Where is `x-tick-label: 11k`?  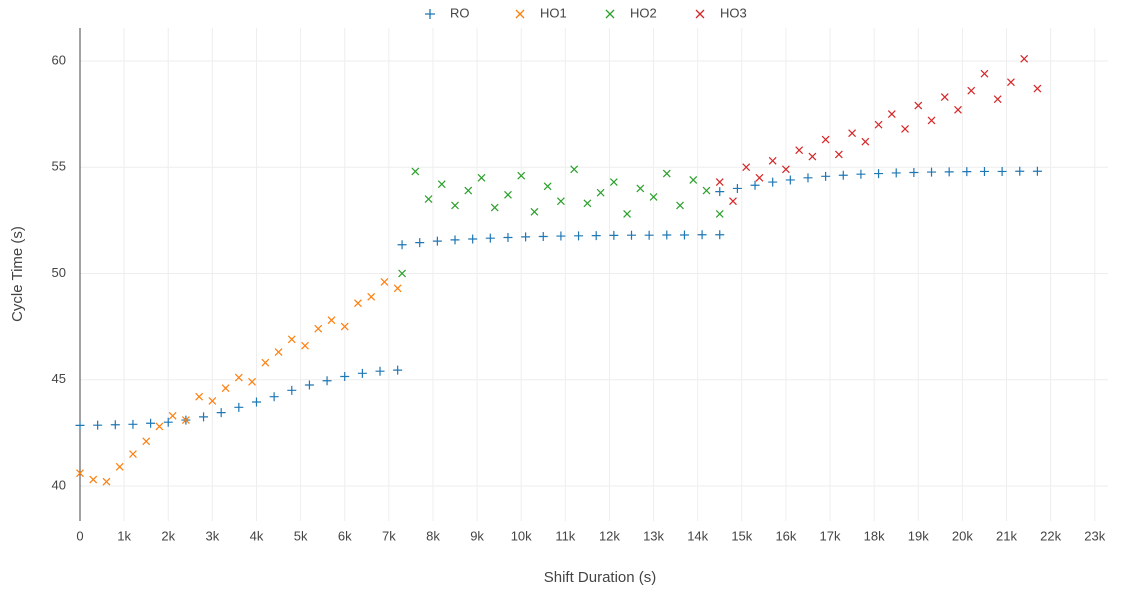 x-tick-label: 11k is located at coordinates (565, 535).